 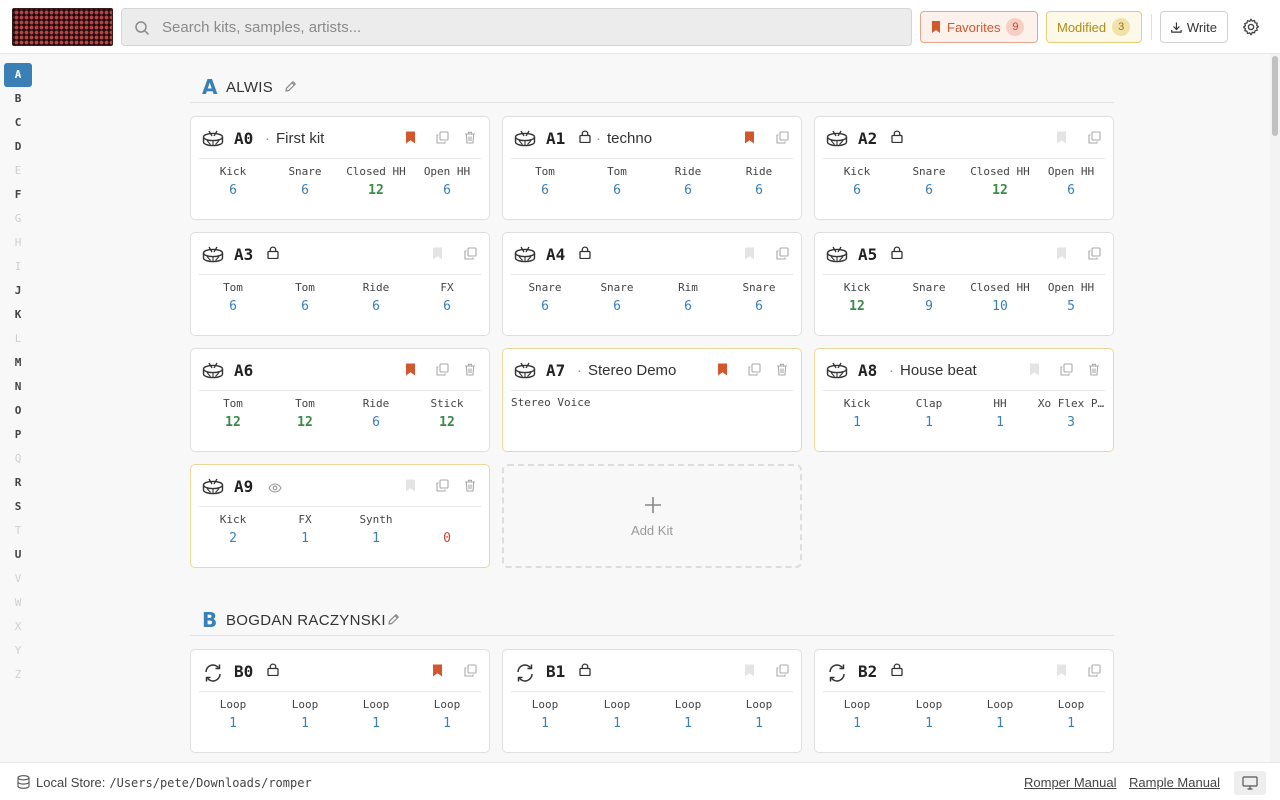 What do you see at coordinates (18, 554) in the screenshot?
I see `alpha-index-u: U` at bounding box center [18, 554].